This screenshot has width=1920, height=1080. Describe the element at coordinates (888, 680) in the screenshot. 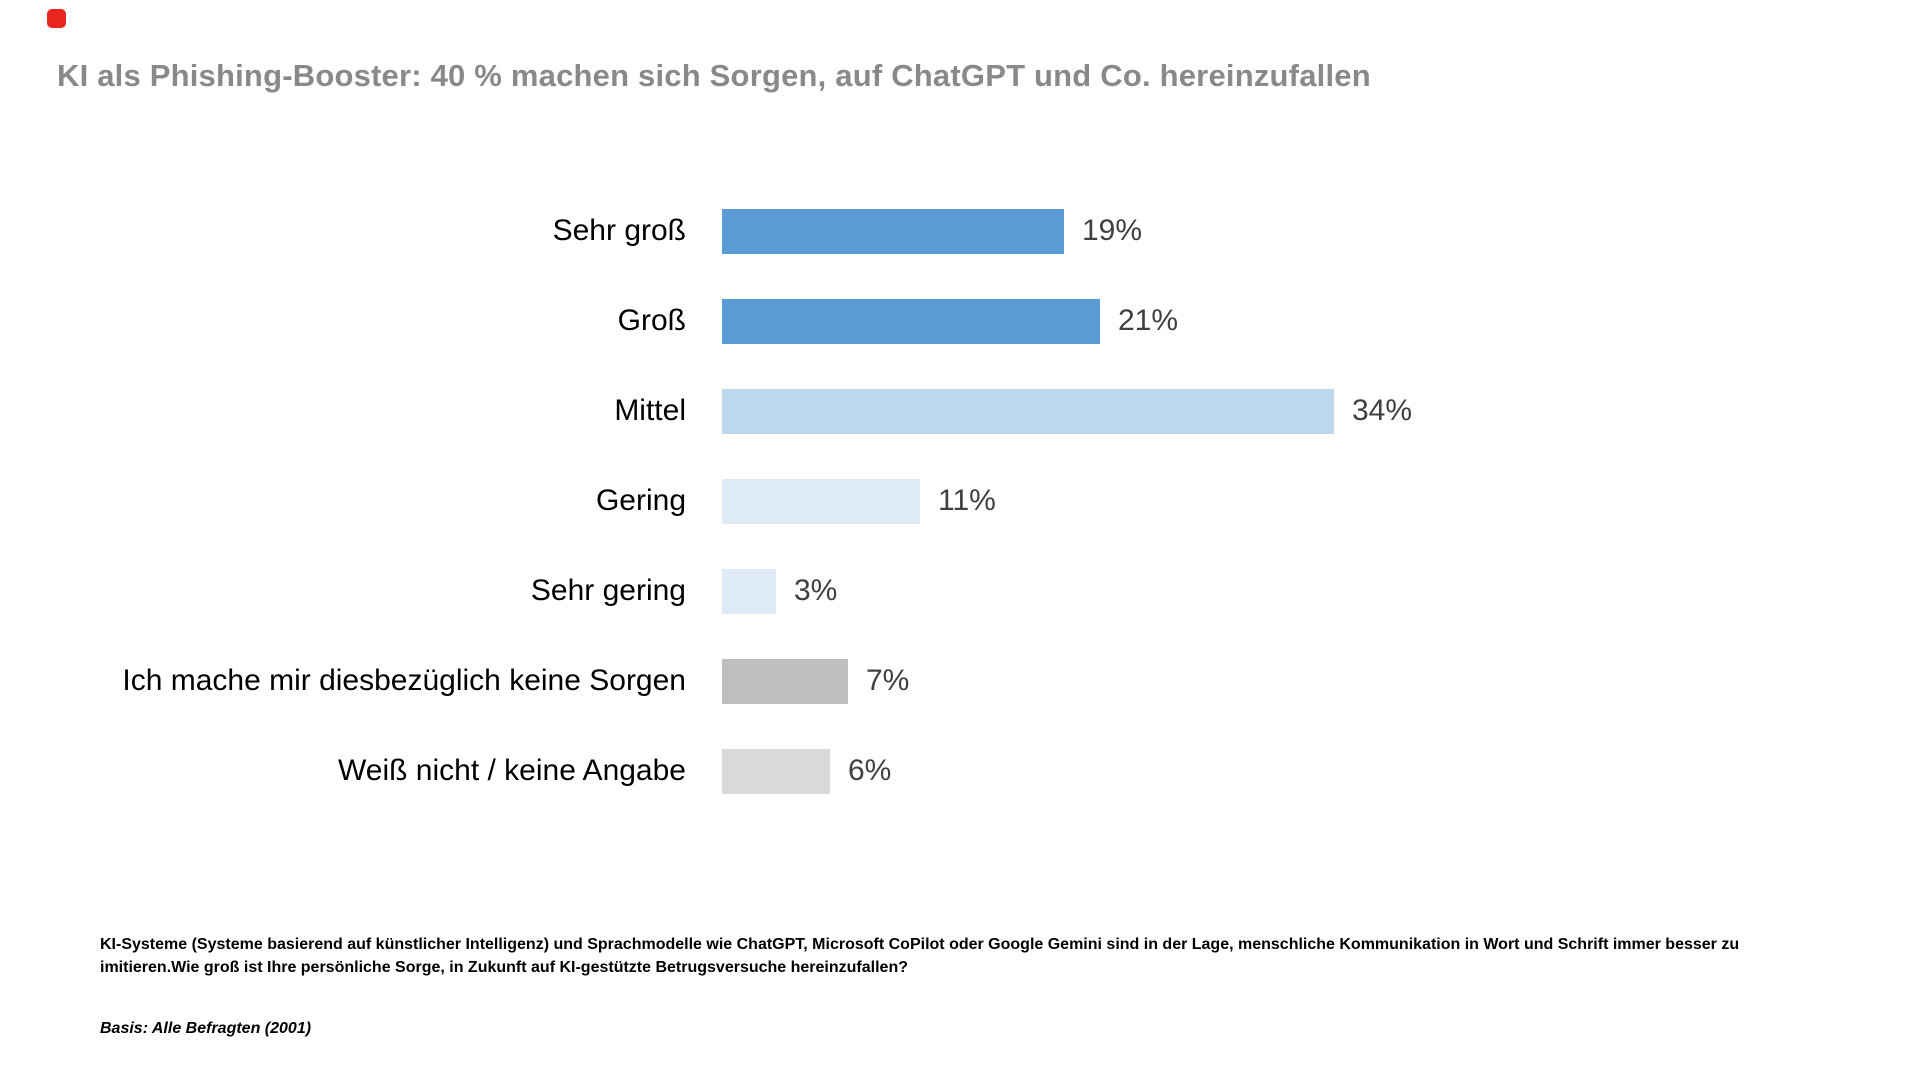

I see `value-label: 7%` at that location.